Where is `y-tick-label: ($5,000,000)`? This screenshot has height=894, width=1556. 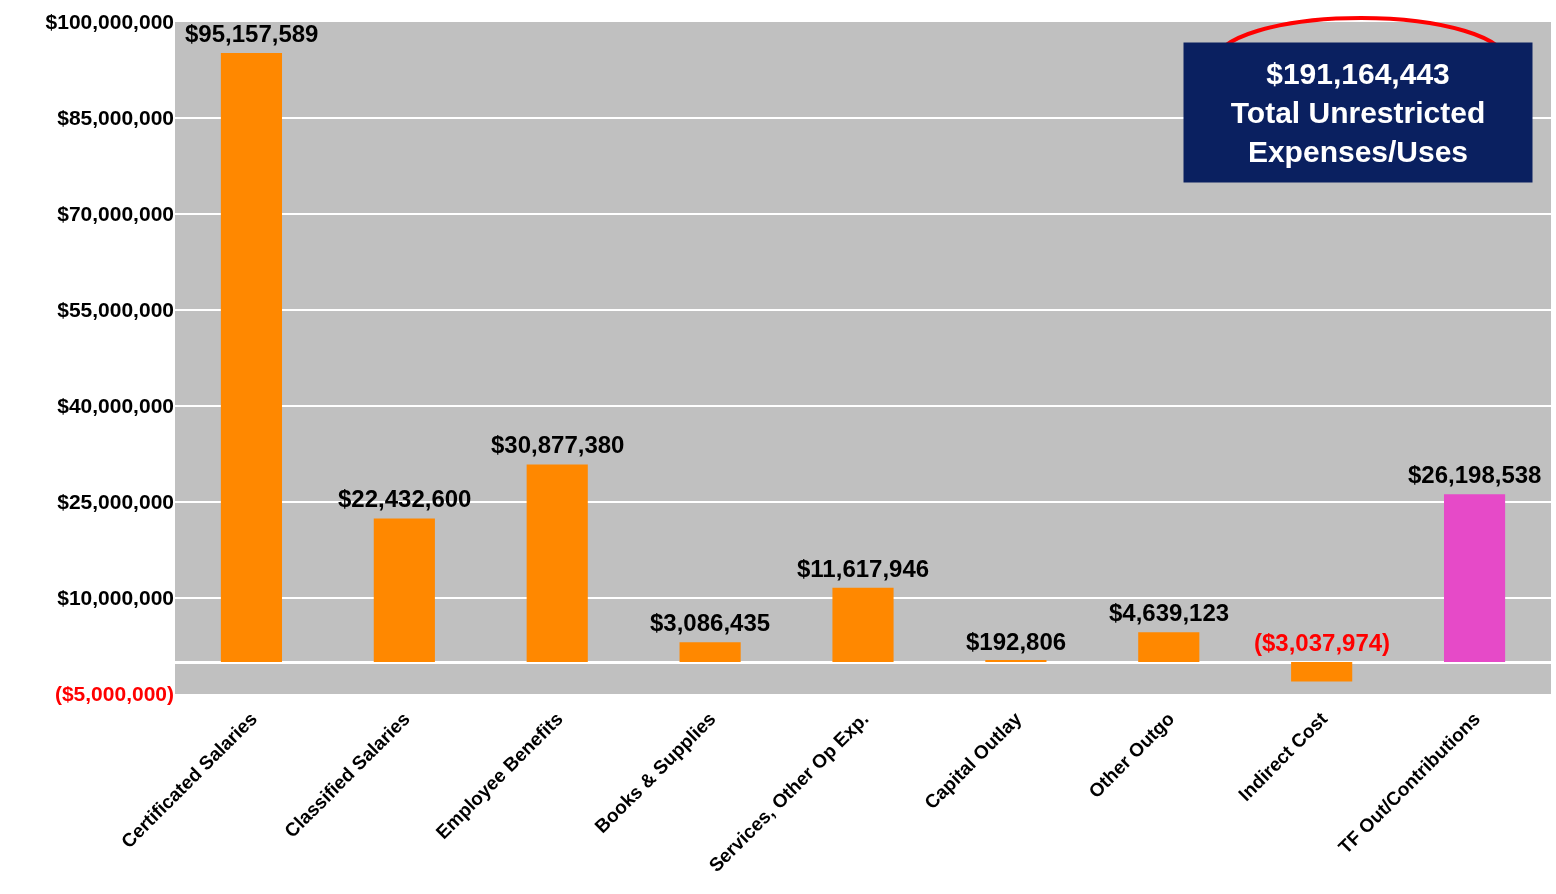 y-tick-label: ($5,000,000) is located at coordinates (114, 694).